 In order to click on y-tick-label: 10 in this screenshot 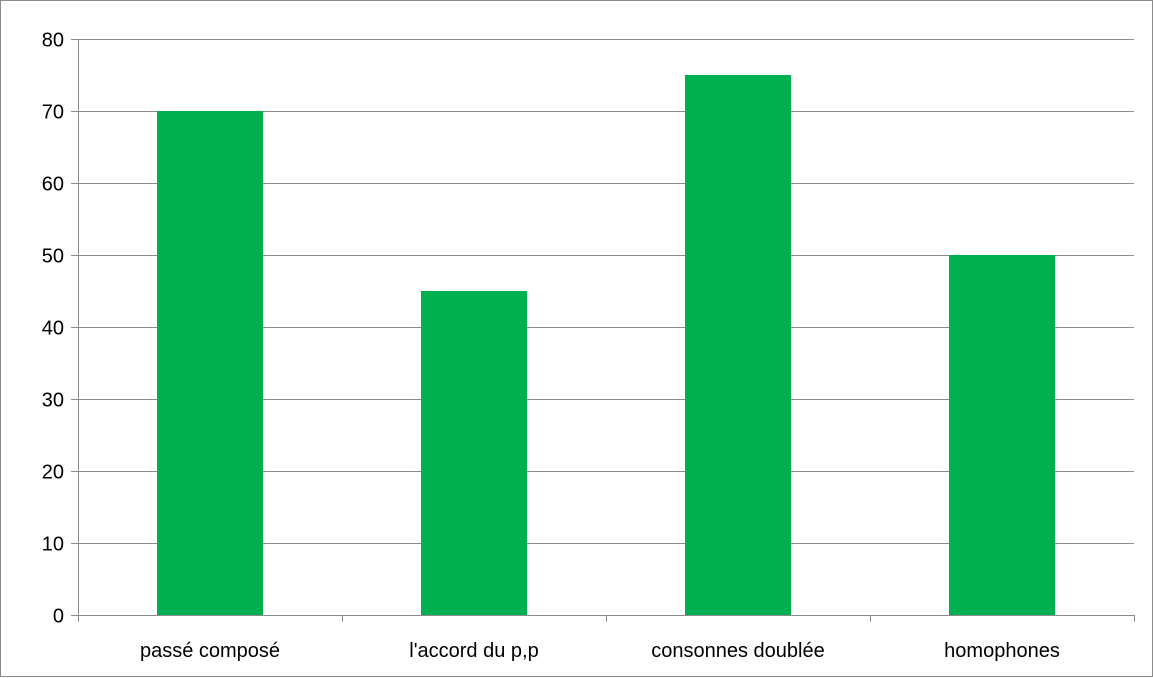, I will do `click(53, 545)`.